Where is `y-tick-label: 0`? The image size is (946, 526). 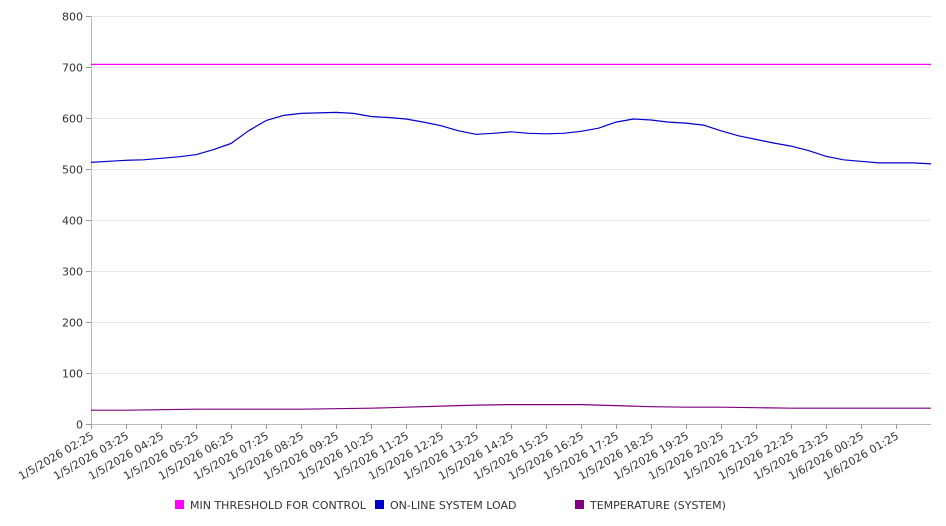 y-tick-label: 0 is located at coordinates (79, 425).